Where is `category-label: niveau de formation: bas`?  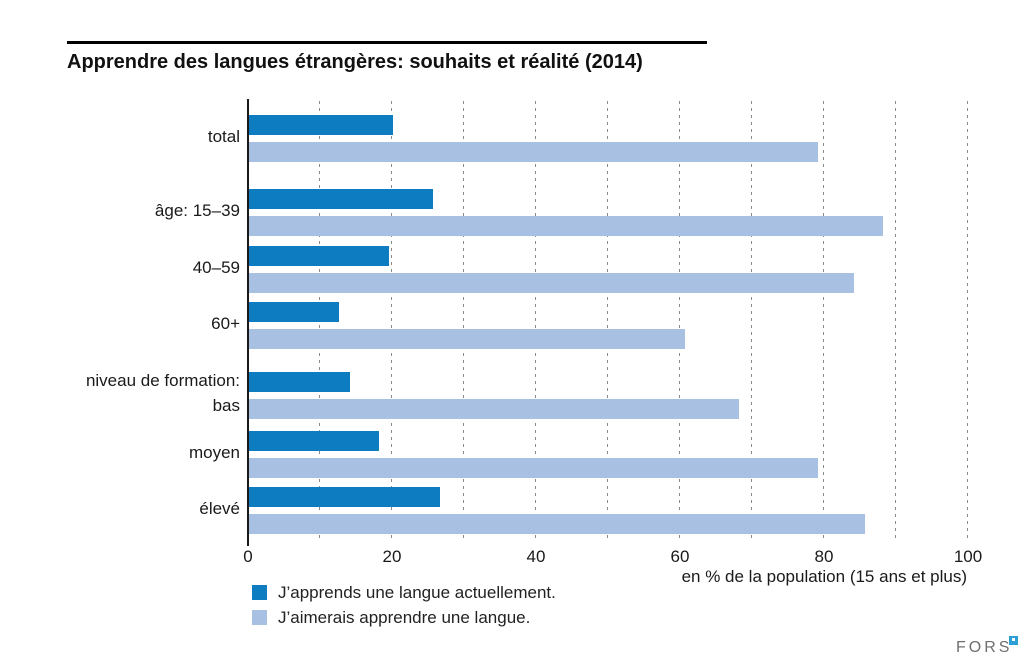 category-label: niveau de formation: bas is located at coordinates (162, 393).